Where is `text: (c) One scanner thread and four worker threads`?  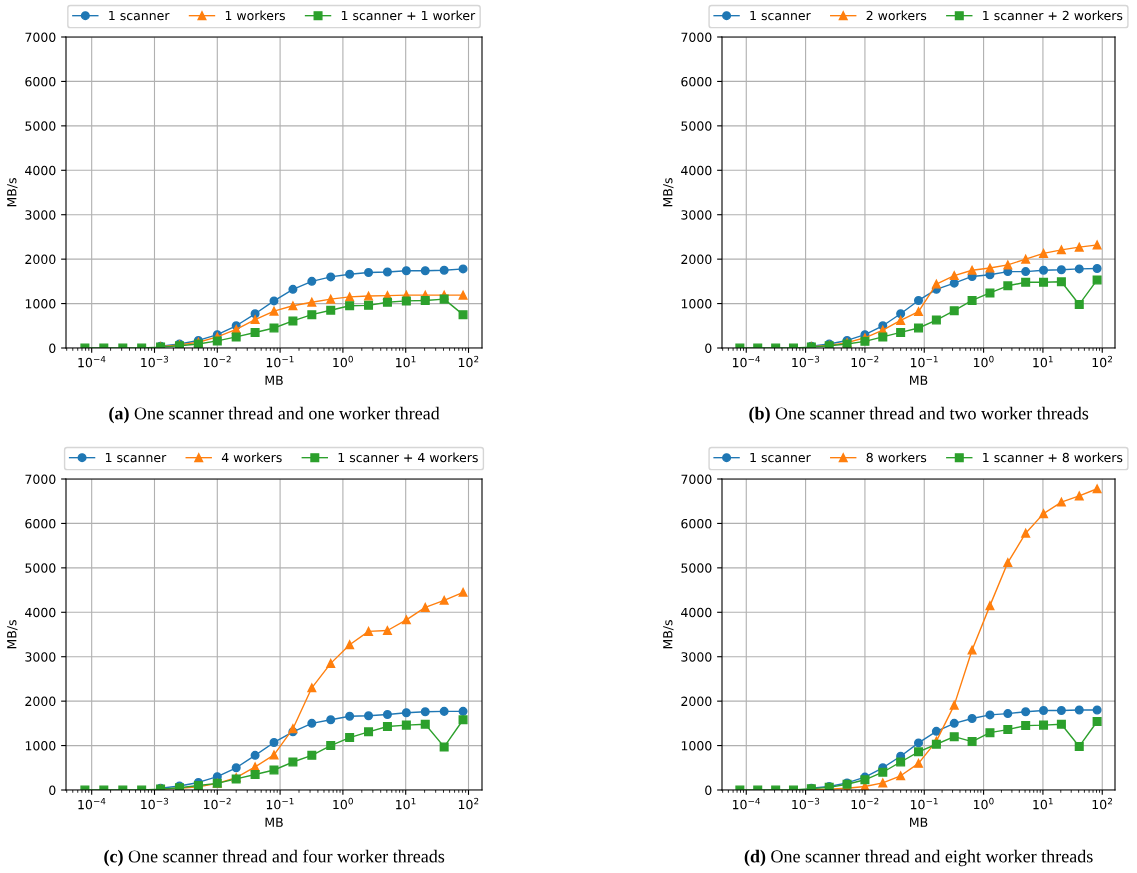 text: (c) One scanner thread and four worker threads is located at coordinates (274, 858).